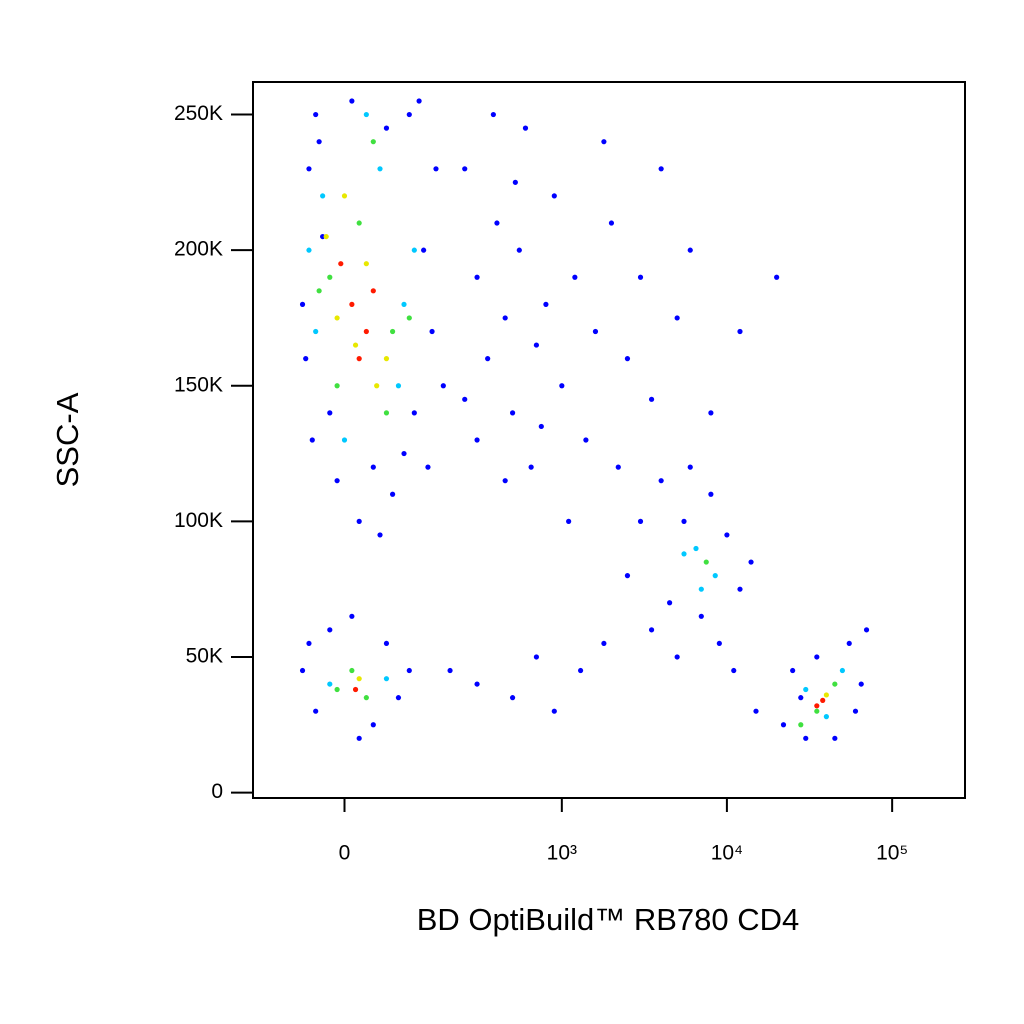  I want to click on y-tick-label: 150K, so click(198, 384).